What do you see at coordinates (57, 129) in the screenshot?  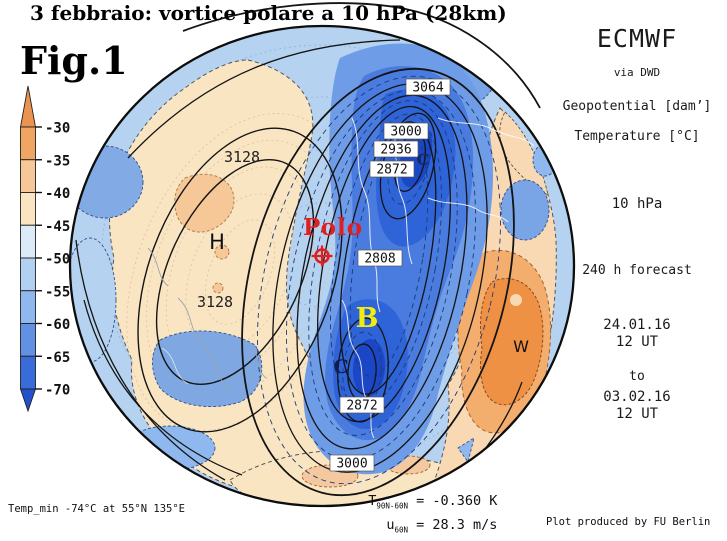 I see `colorbar-tick-label: -30` at bounding box center [57, 129].